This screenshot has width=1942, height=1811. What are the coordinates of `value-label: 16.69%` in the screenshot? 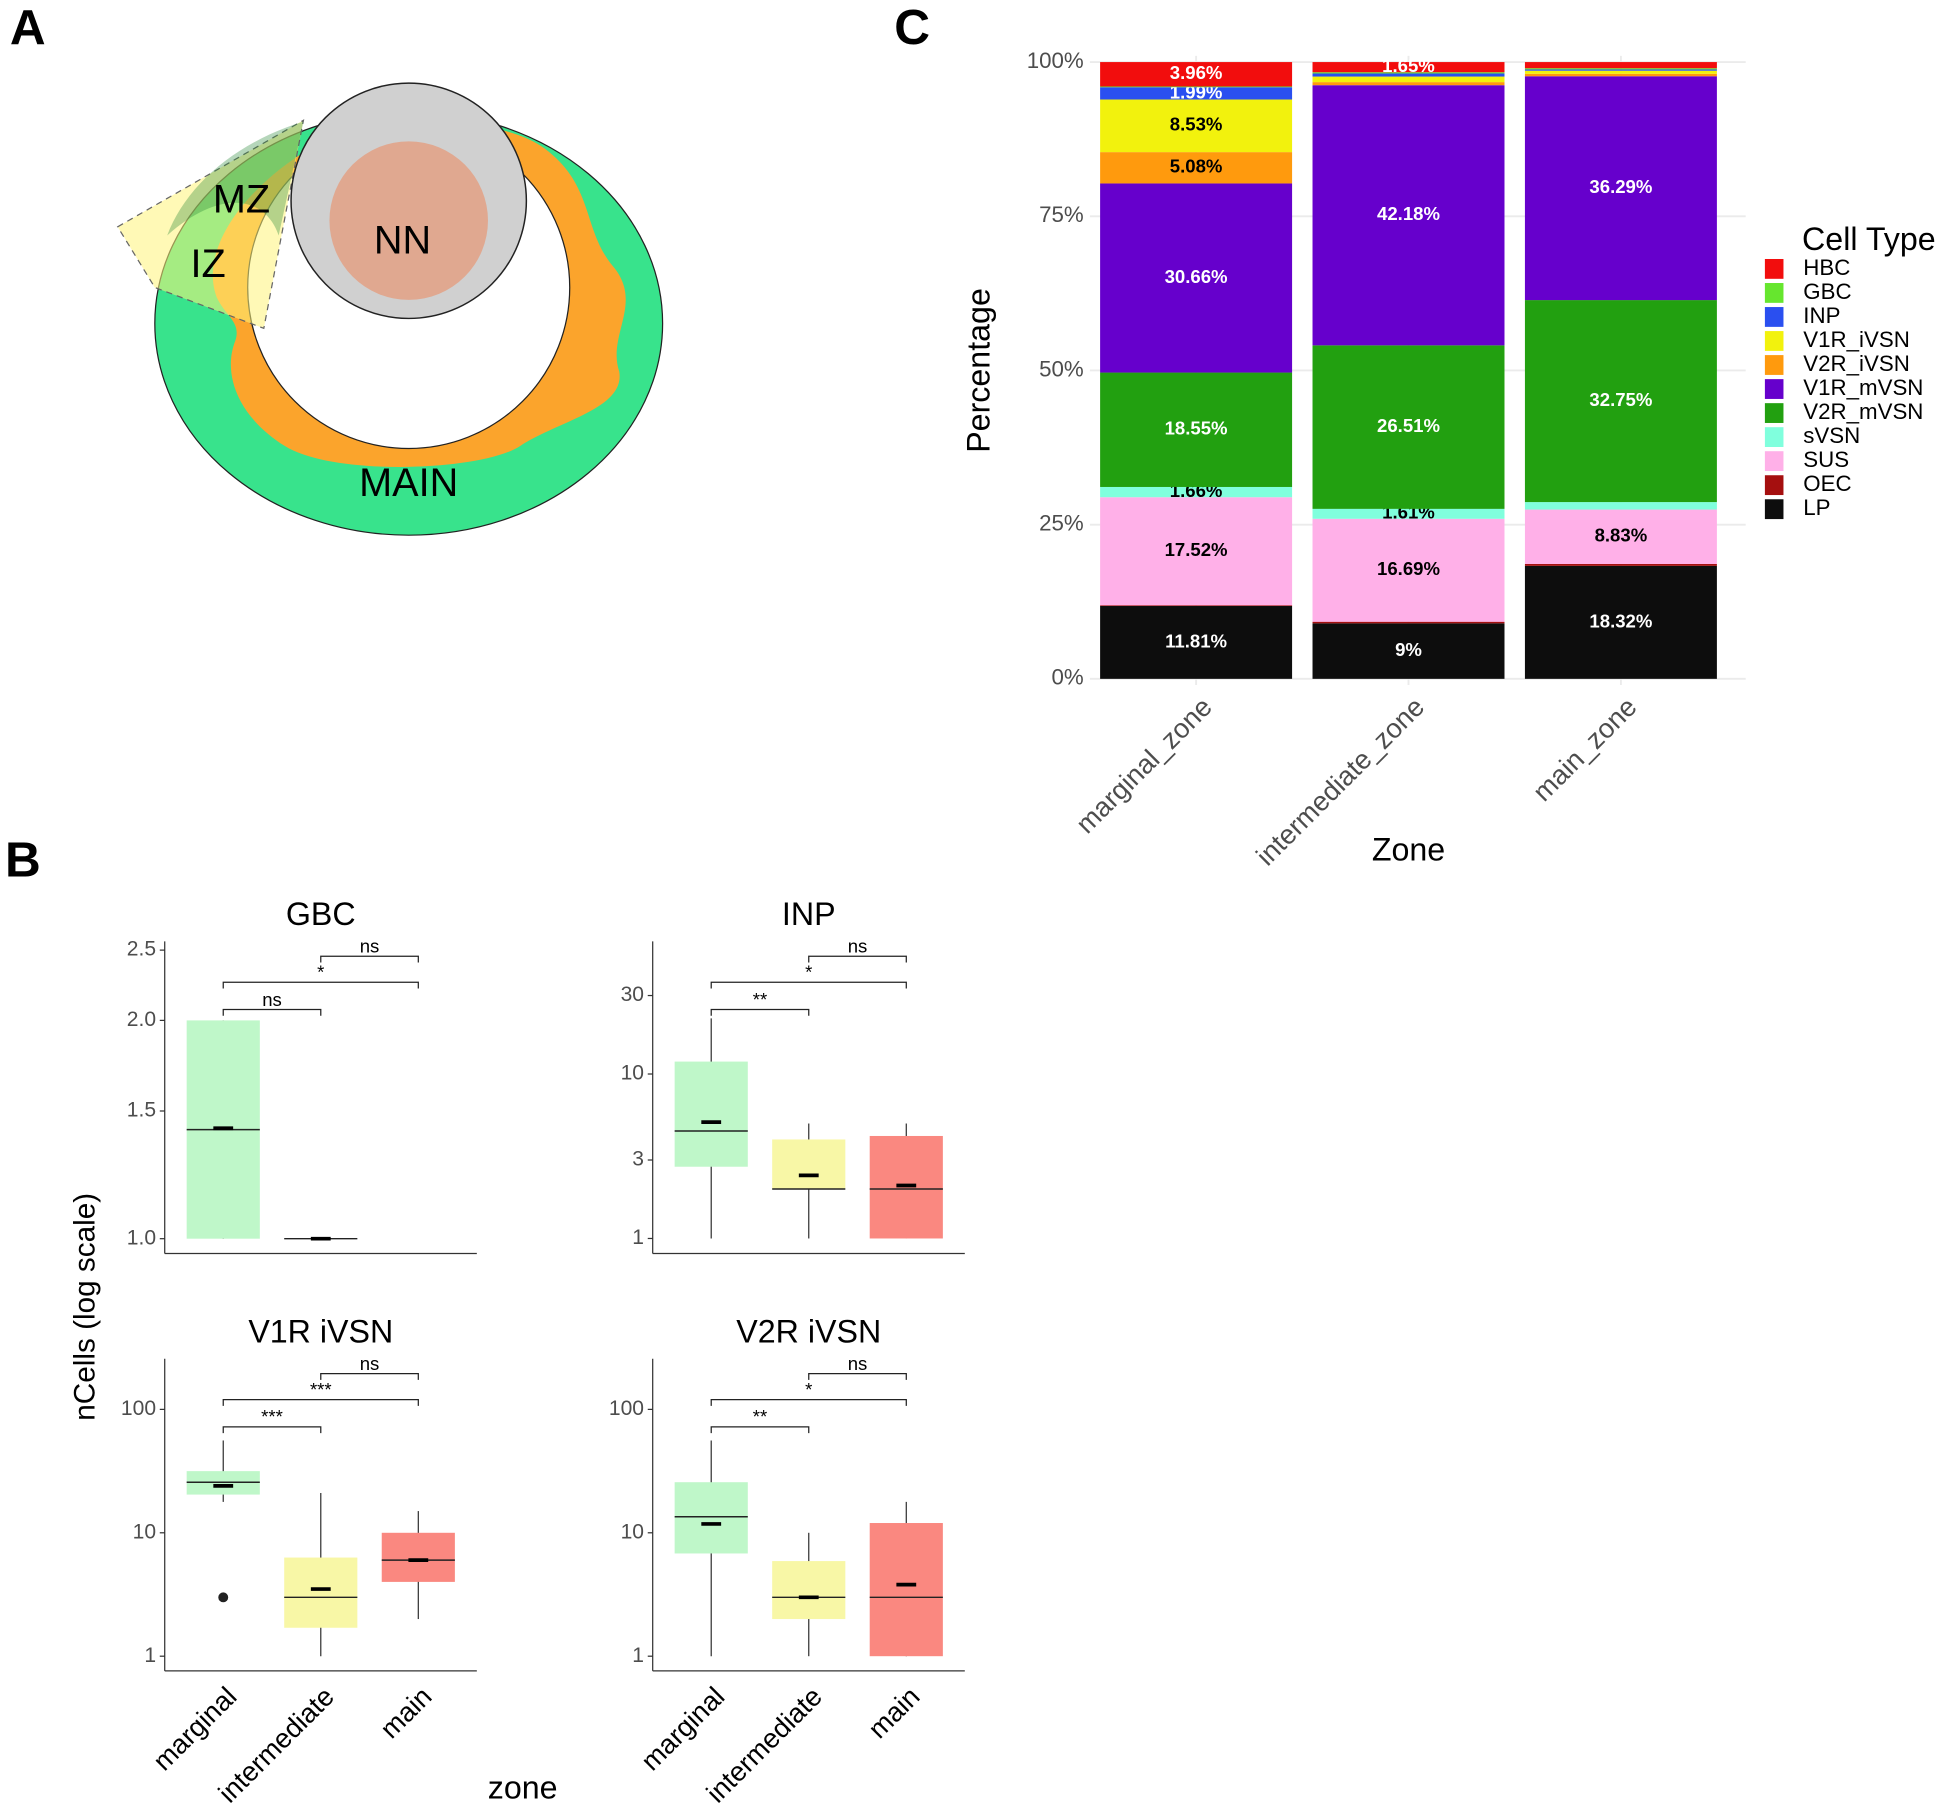 It's located at (1408, 568).